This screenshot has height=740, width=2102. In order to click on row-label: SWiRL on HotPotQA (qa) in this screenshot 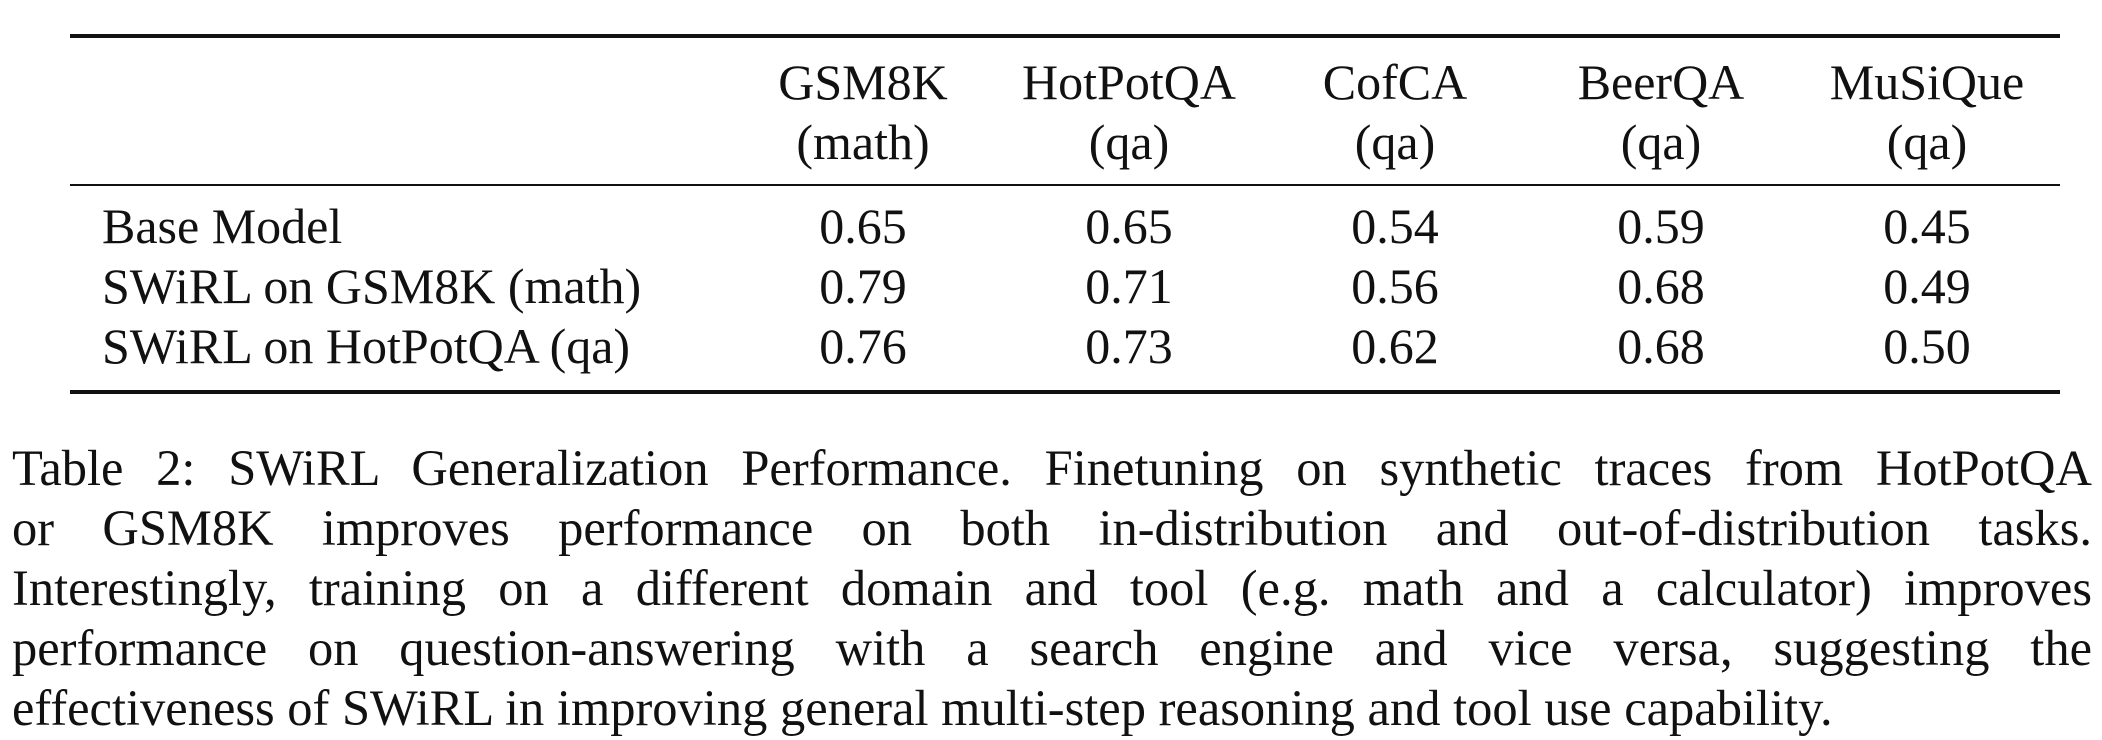, I will do `click(366, 346)`.